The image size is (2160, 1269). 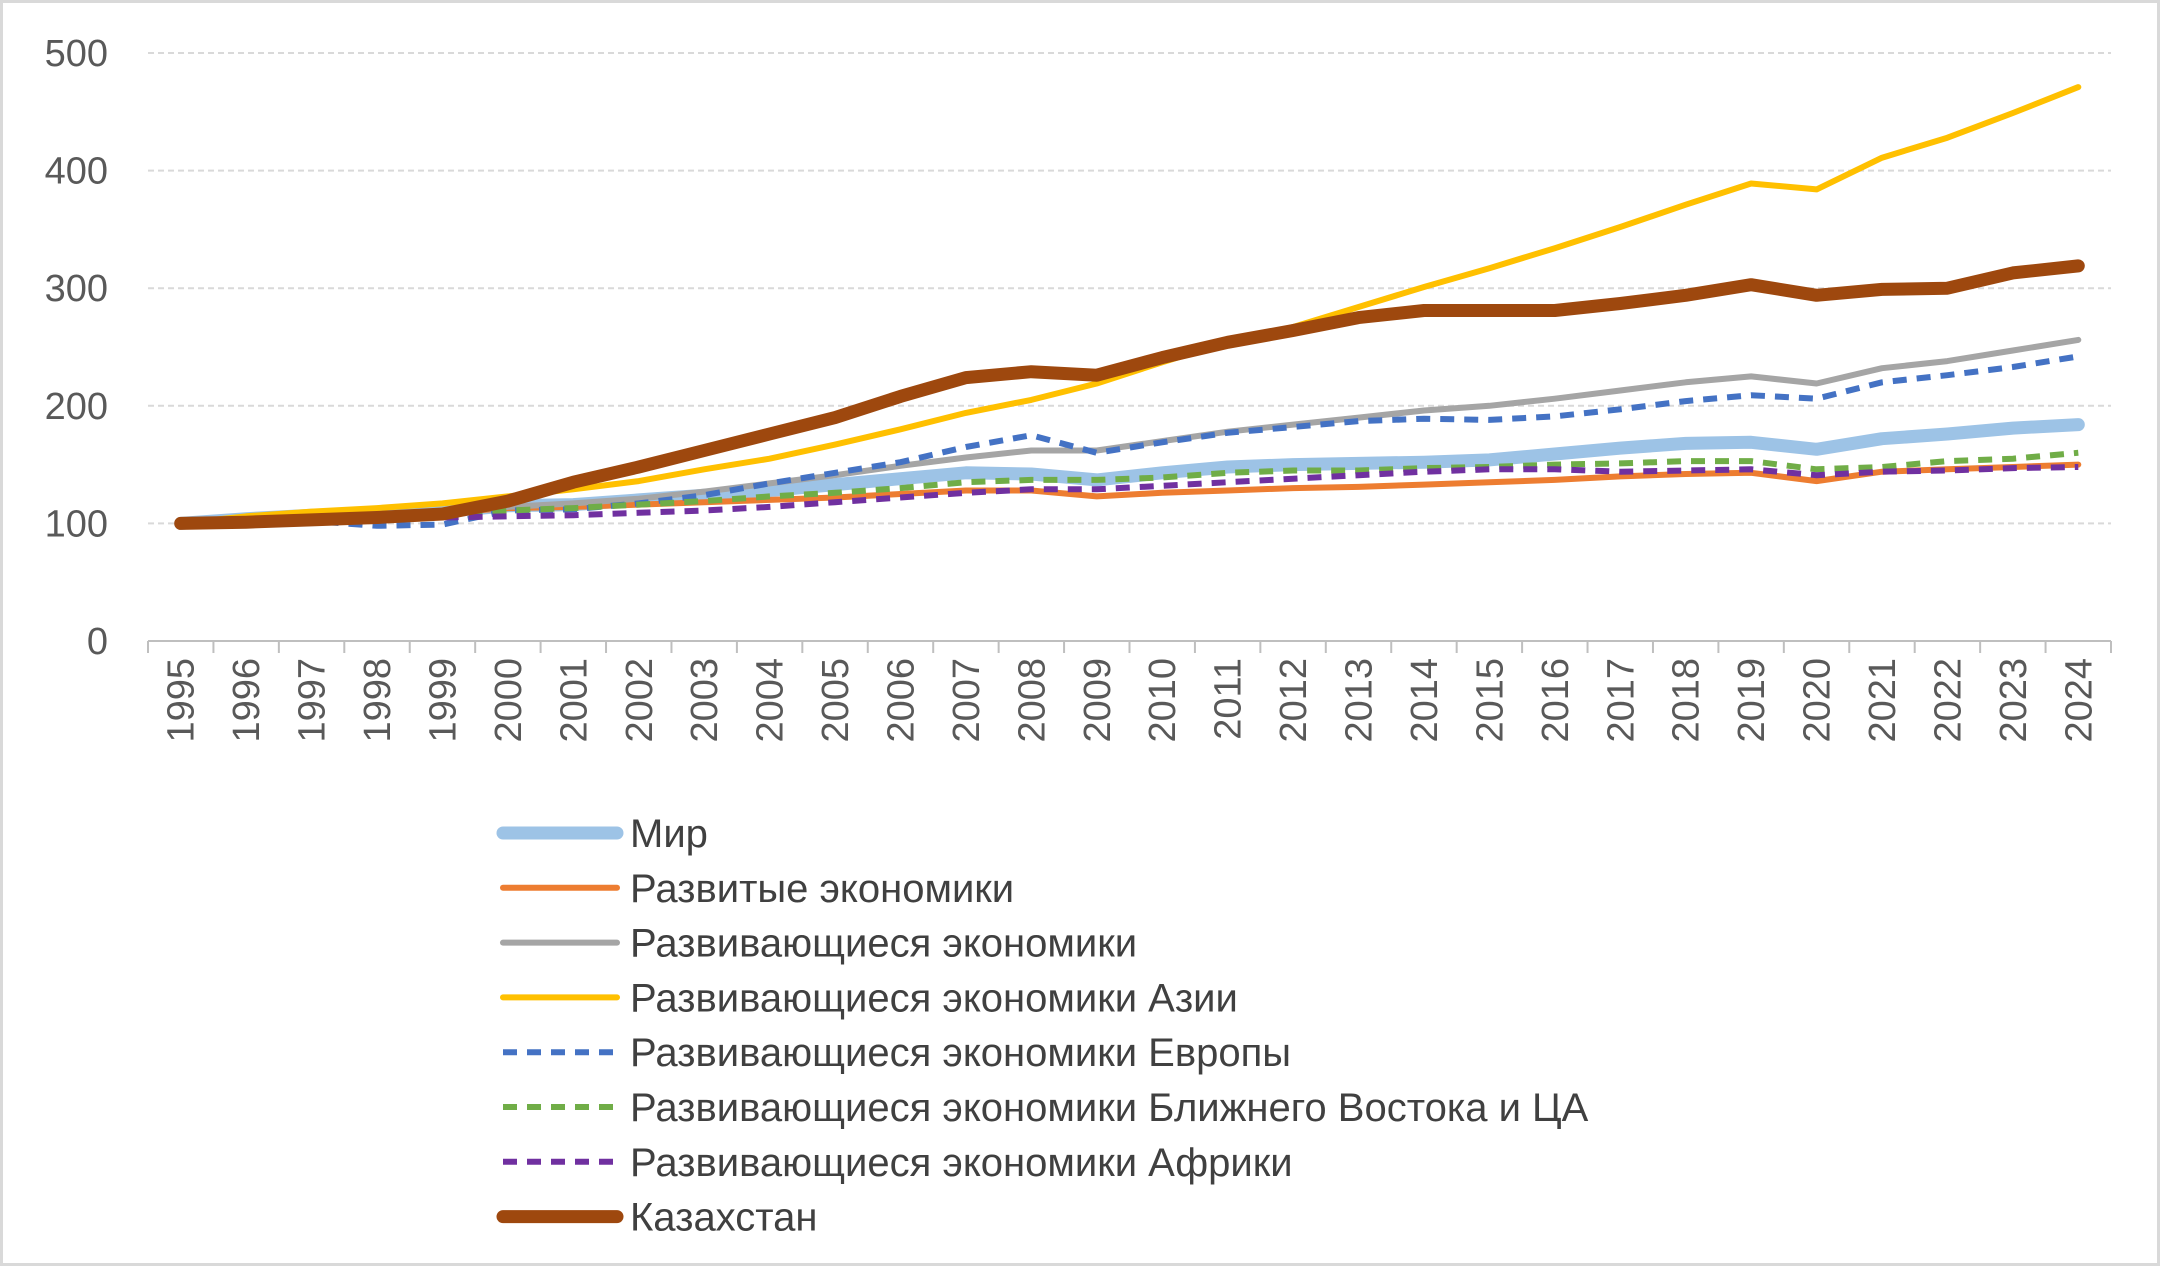 I want to click on x-tick-label: 2012, so click(x=1294, y=700).